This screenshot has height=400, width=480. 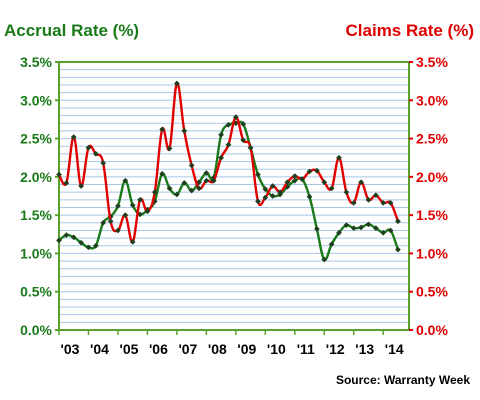 I want to click on right-axis: 0.0% 0.5% 1.0% 1.5% 2.0% 2.5% 3.0% 3.5%, so click(x=428, y=196).